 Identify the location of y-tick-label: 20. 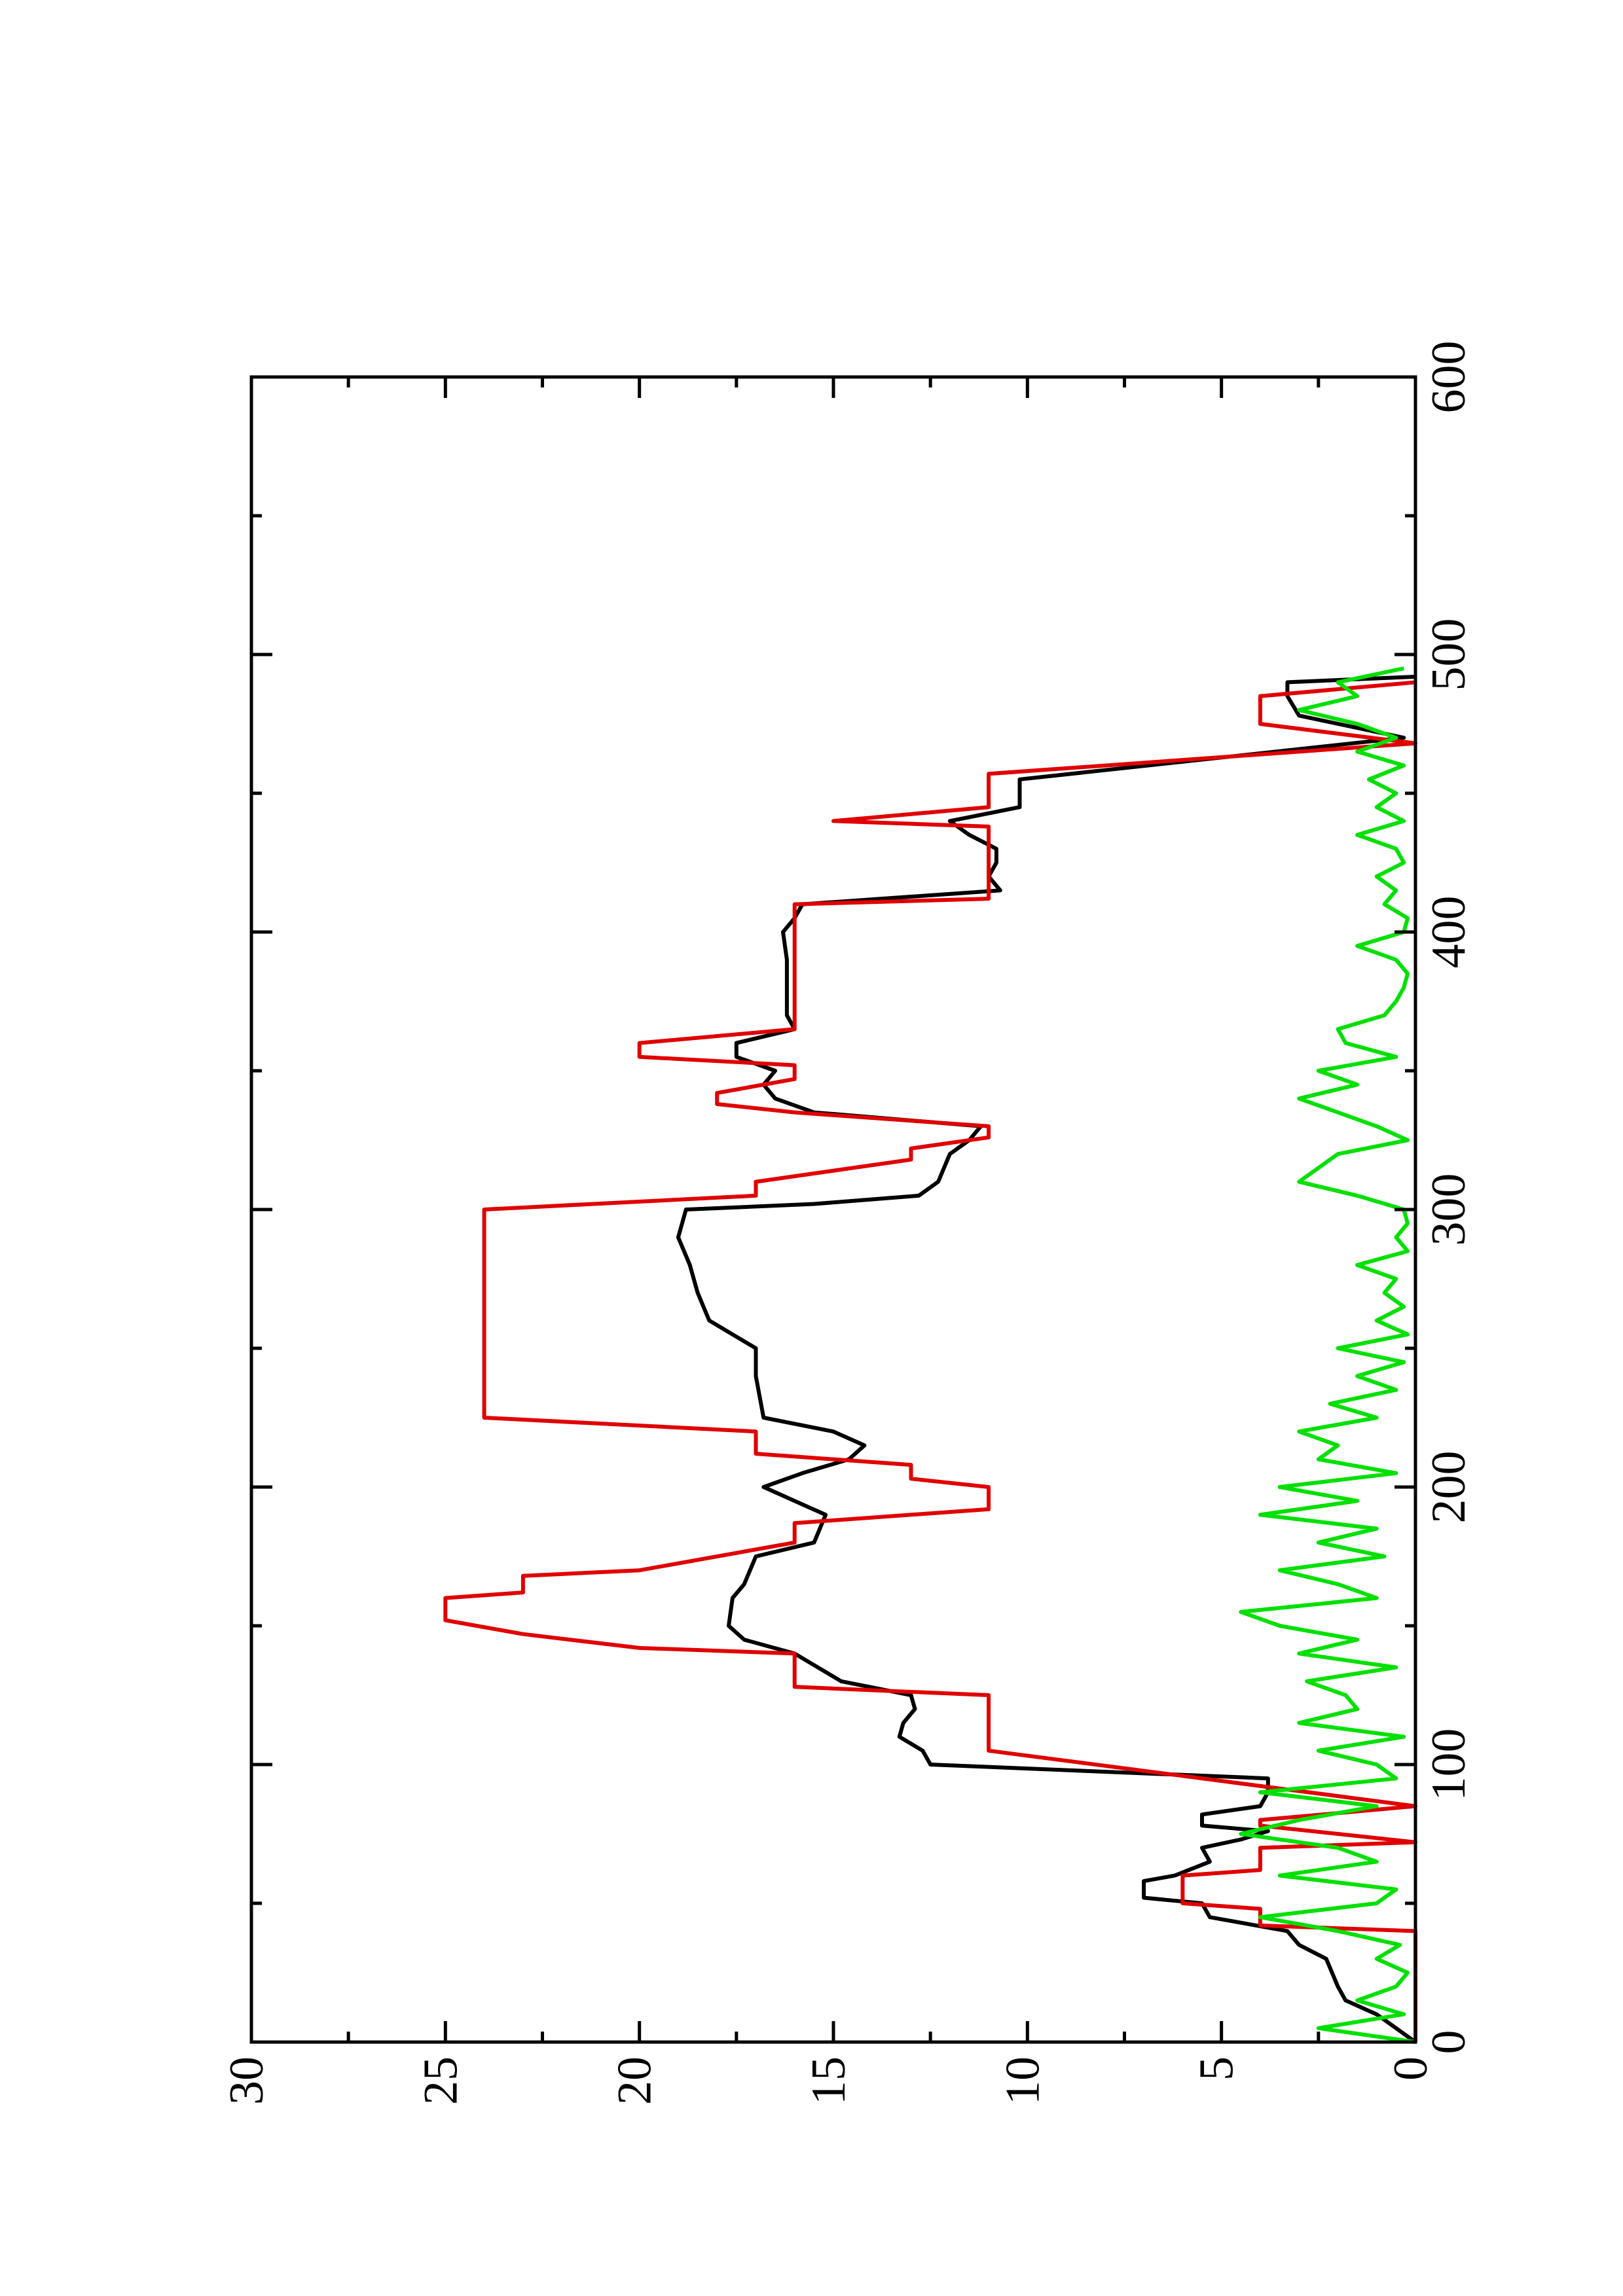
(635, 2080).